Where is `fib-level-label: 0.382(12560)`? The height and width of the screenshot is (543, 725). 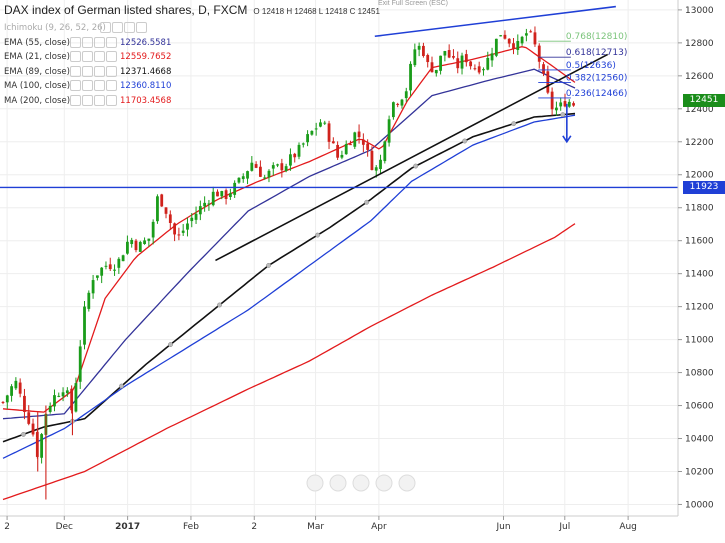
fib-level-label: 0.382(12560) is located at coordinates (596, 78).